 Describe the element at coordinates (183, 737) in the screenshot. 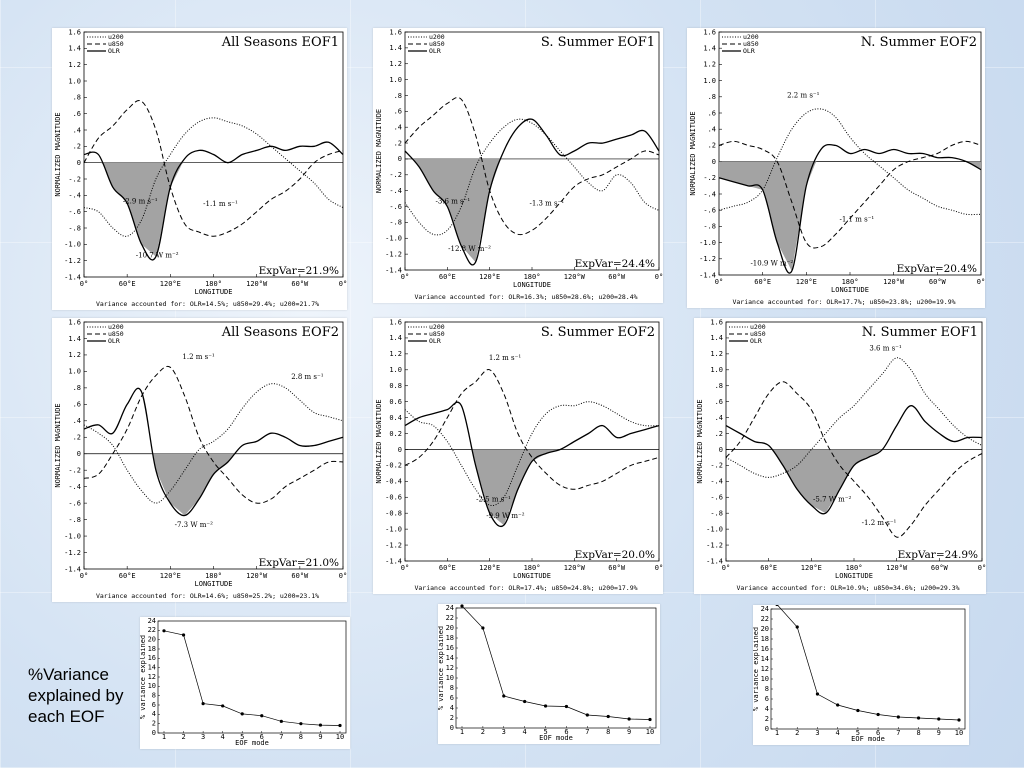

I see `x-tick-label: 2` at that location.